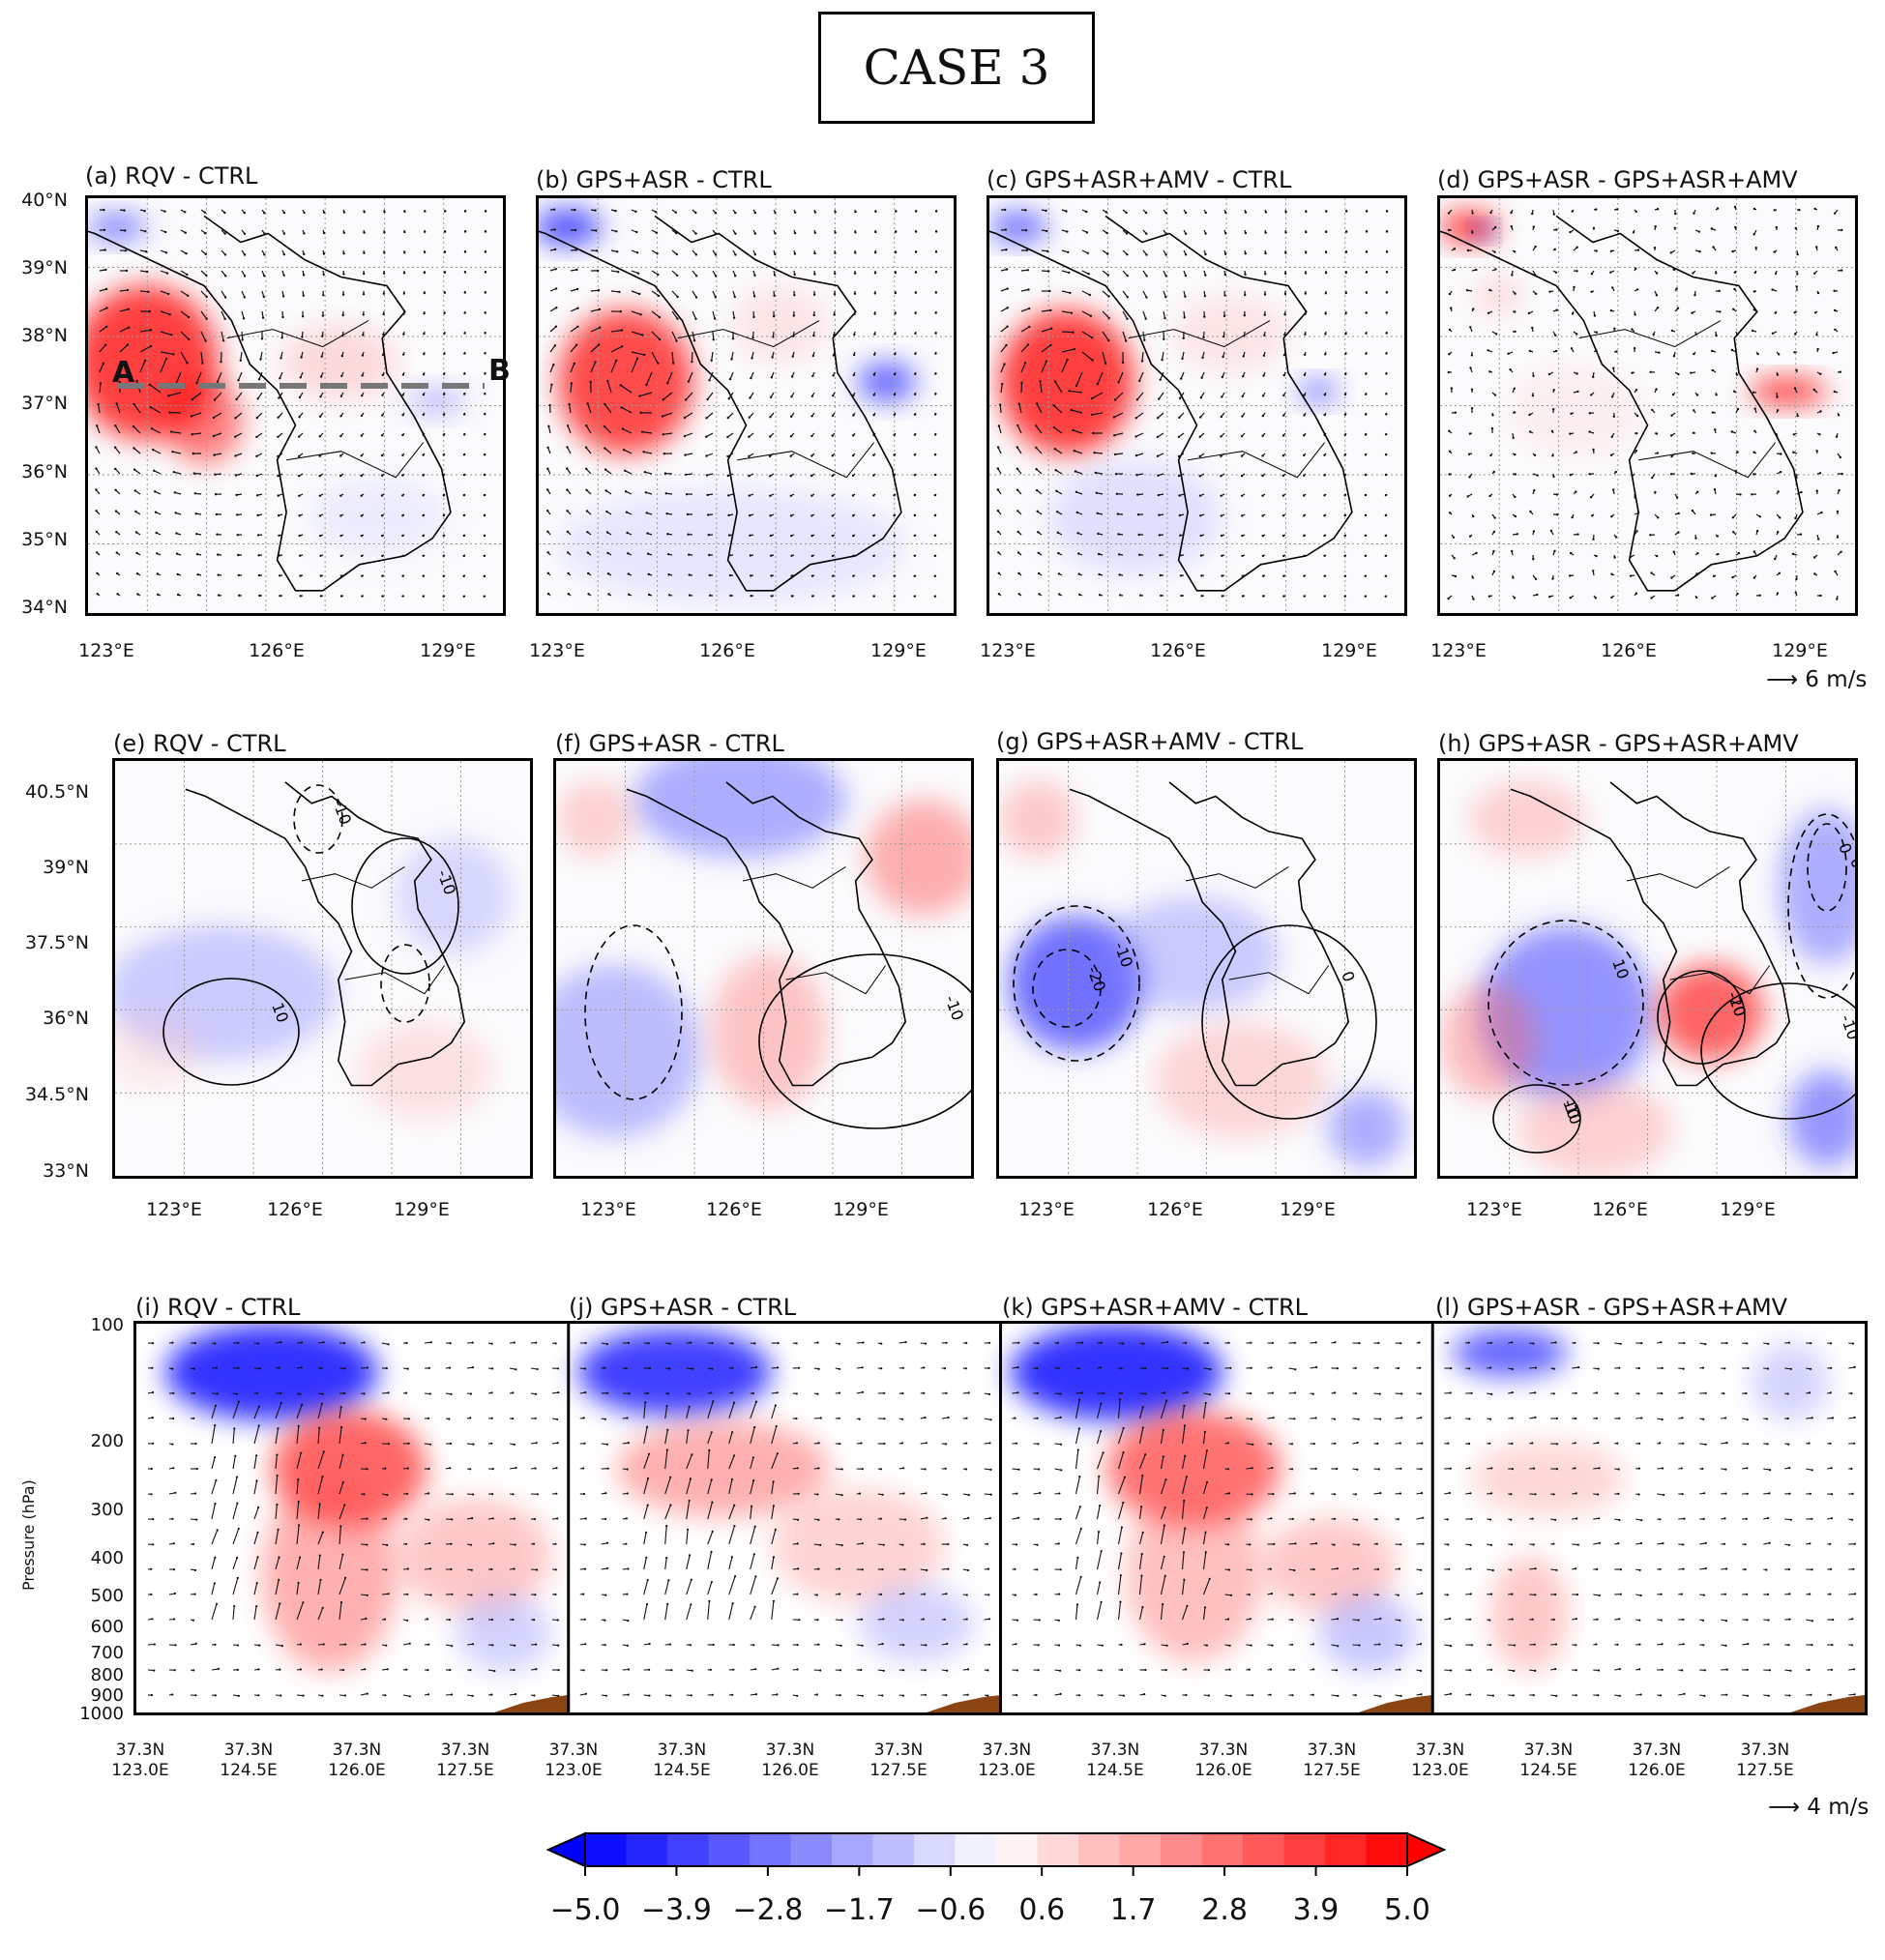  Describe the element at coordinates (231, 1032) in the screenshot. I see `contour-line` at that location.